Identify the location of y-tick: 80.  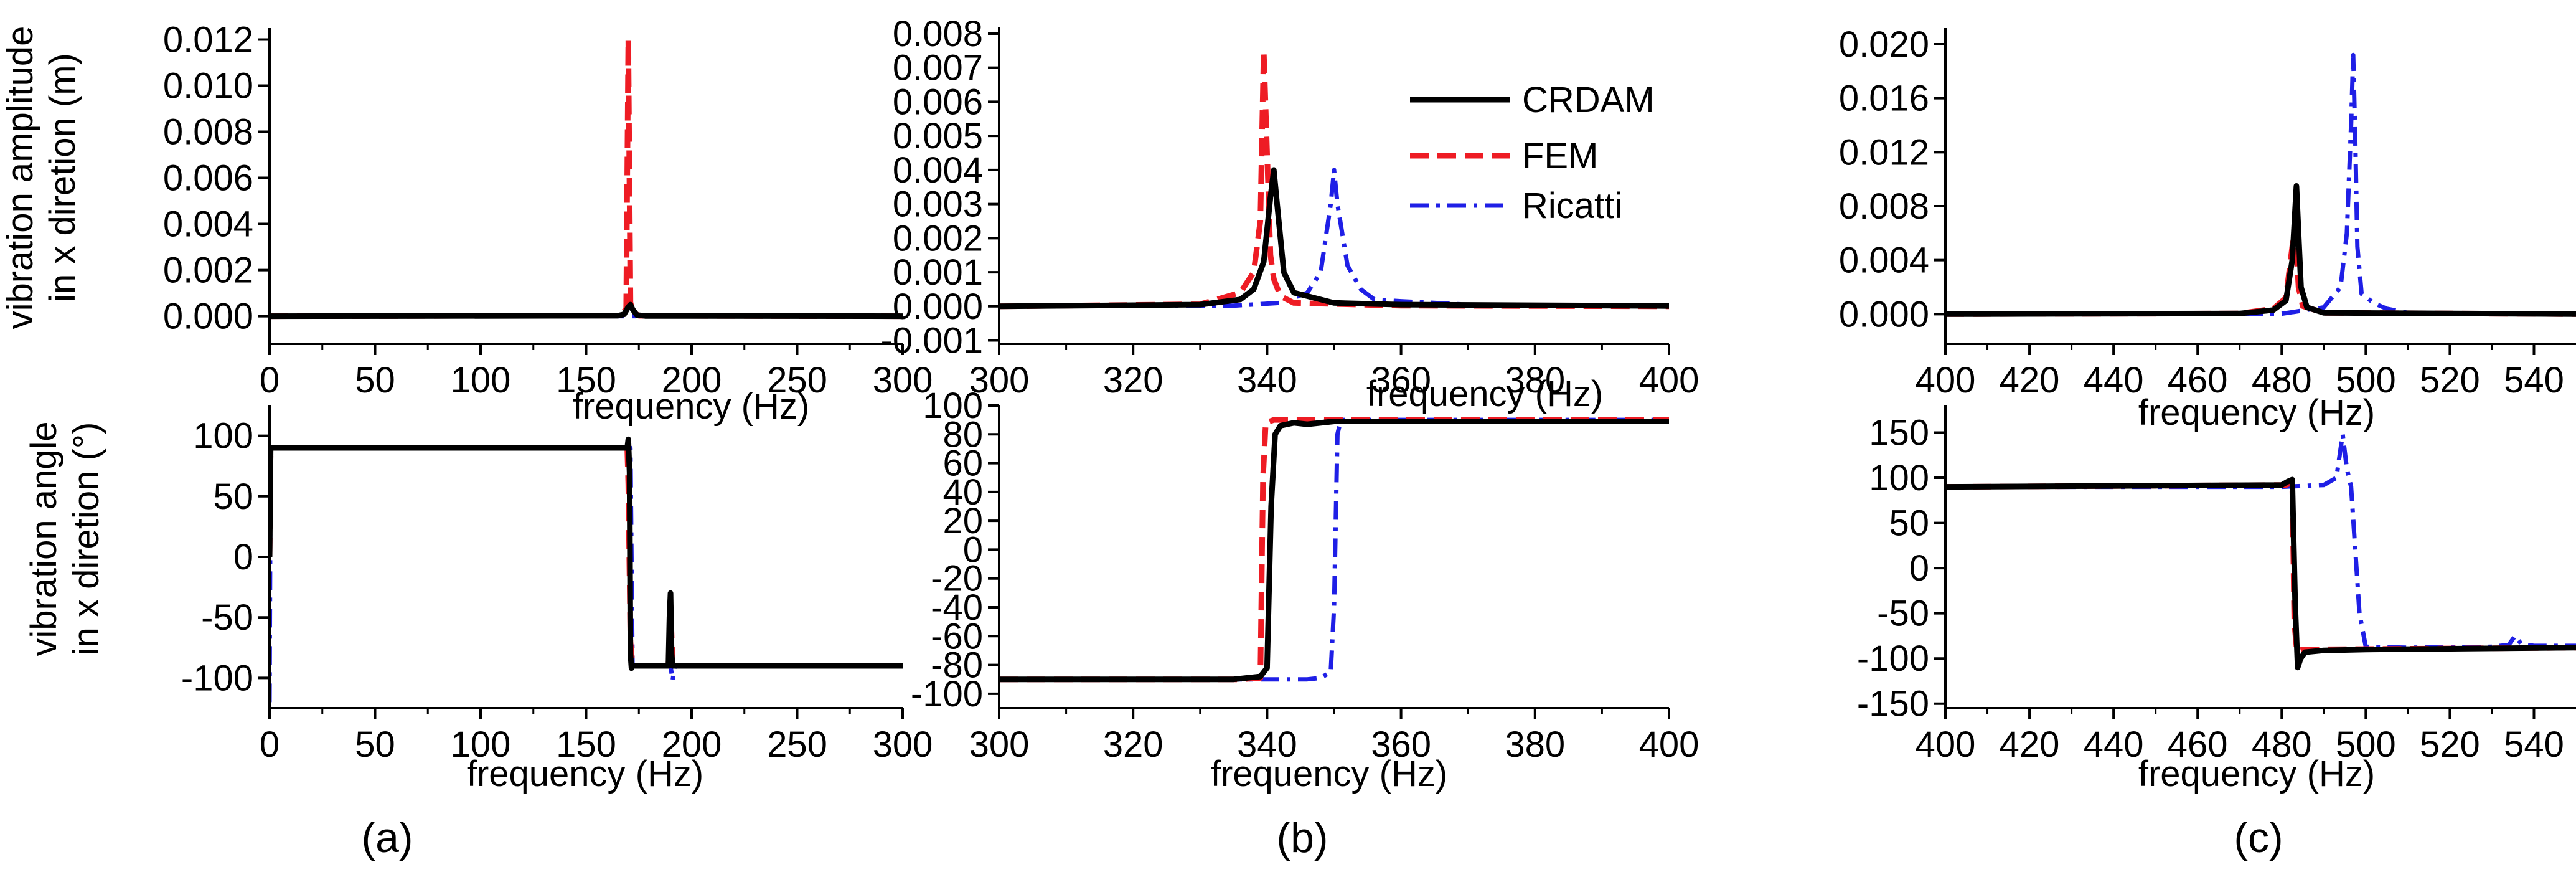
(970, 435).